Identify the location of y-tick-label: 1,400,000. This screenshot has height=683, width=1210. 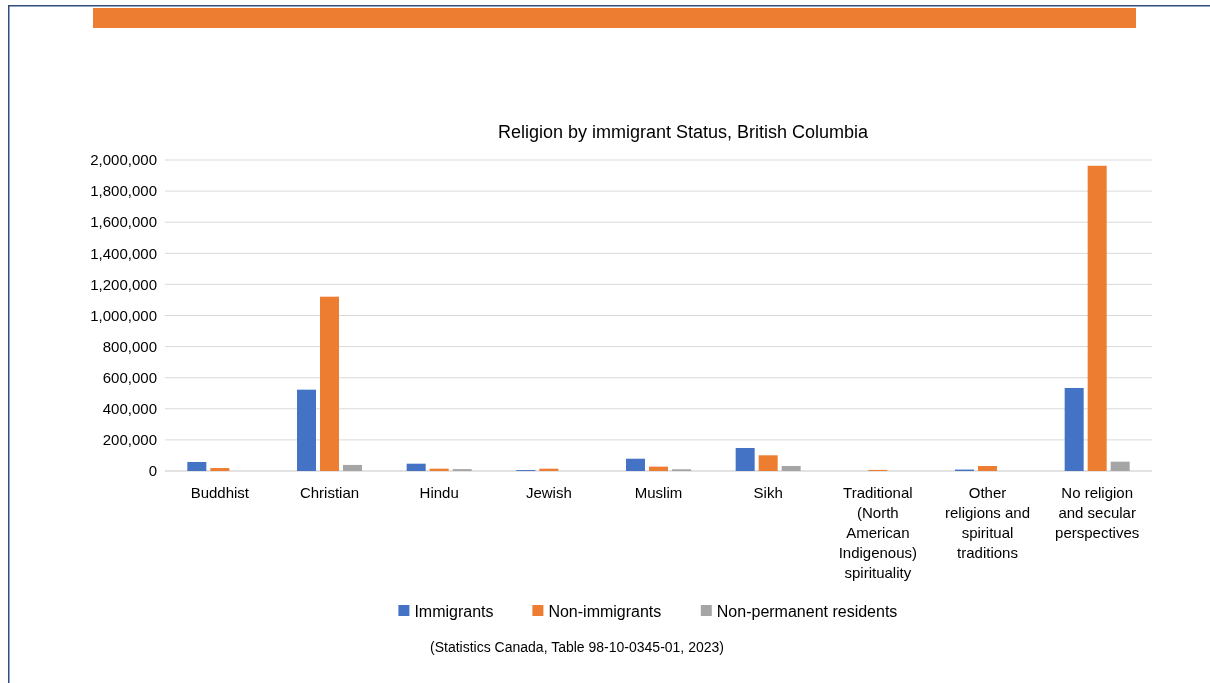
(123, 253).